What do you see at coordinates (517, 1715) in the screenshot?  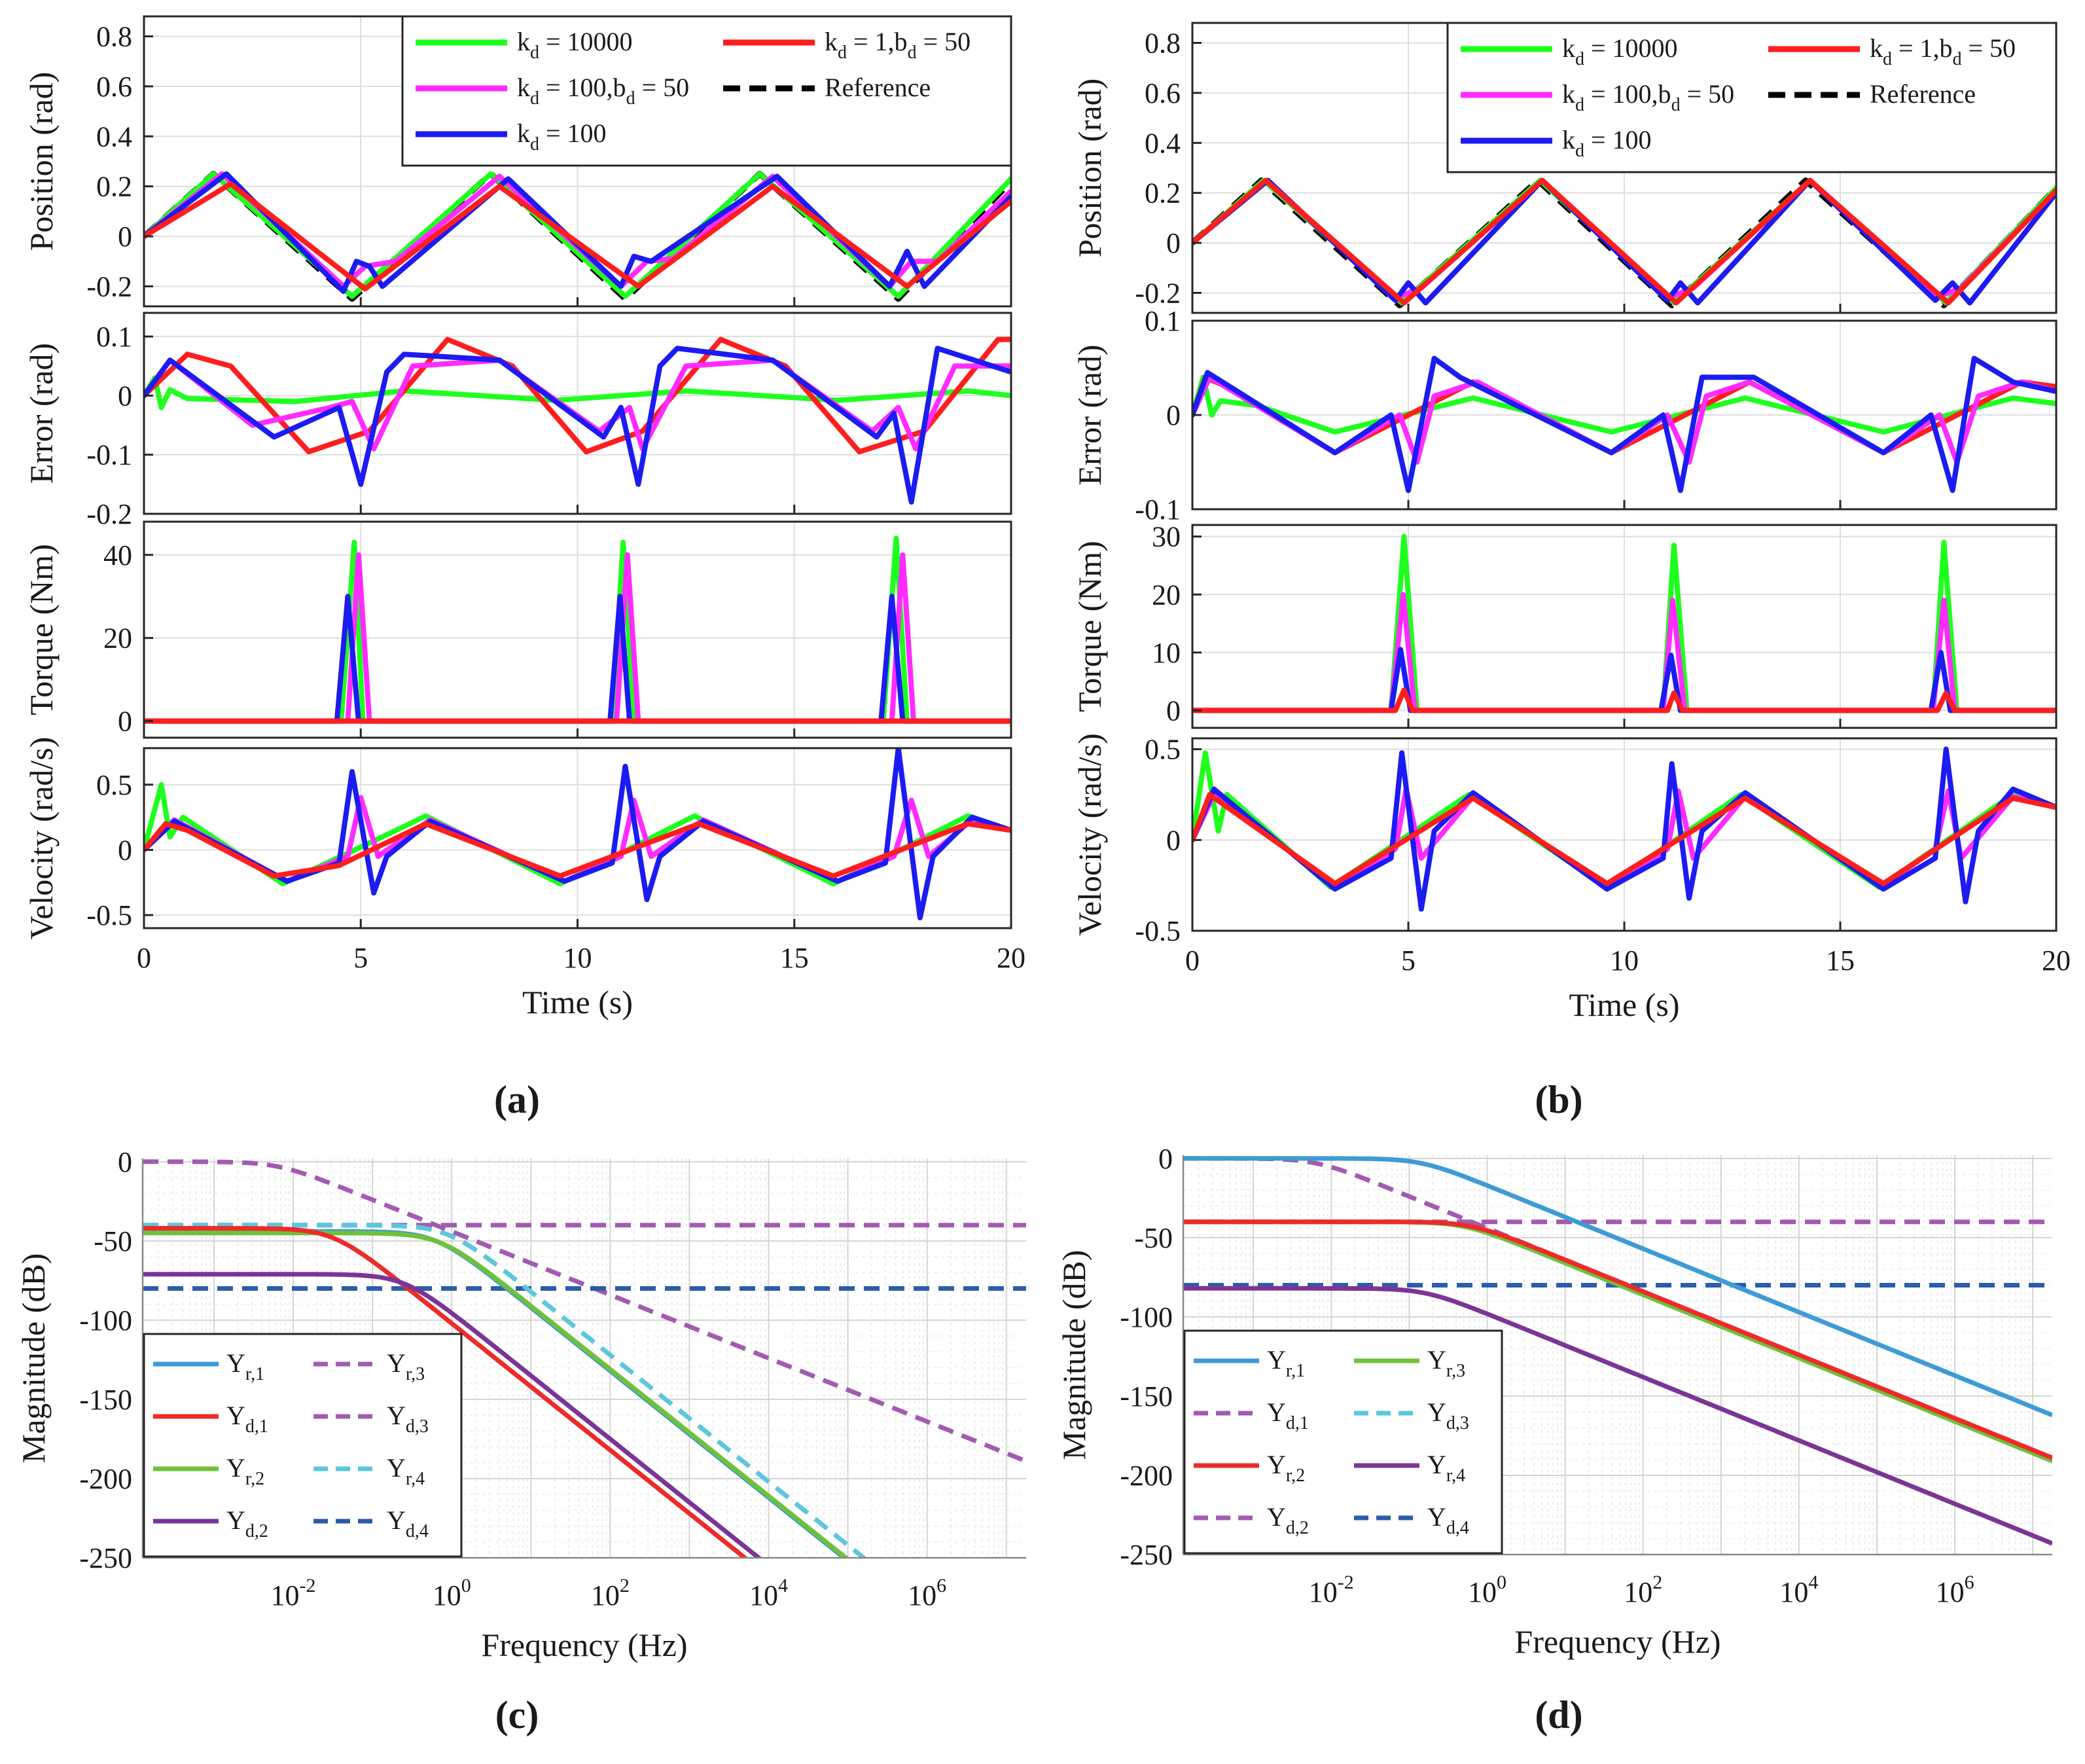 I see `panel-label-c: (c)` at bounding box center [517, 1715].